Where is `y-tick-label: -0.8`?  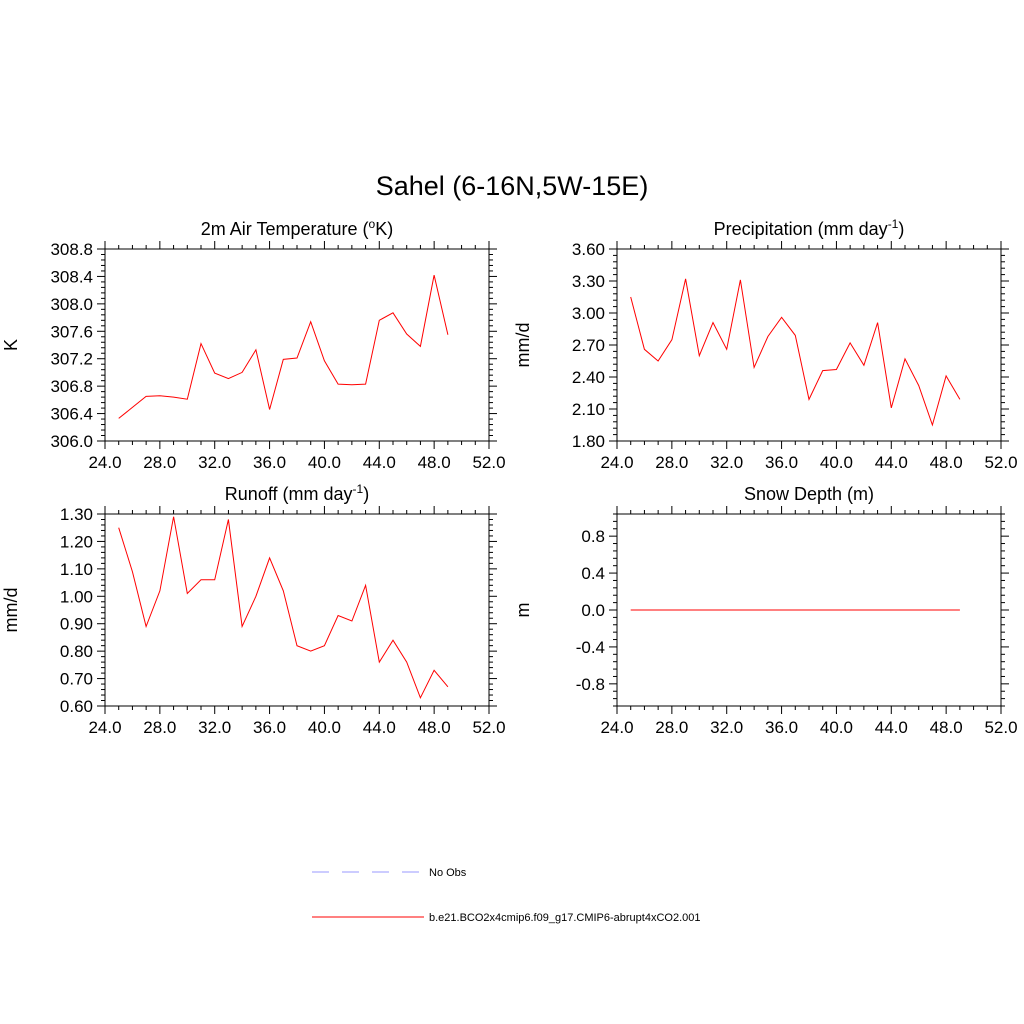
y-tick-label: -0.8 is located at coordinates (590, 684).